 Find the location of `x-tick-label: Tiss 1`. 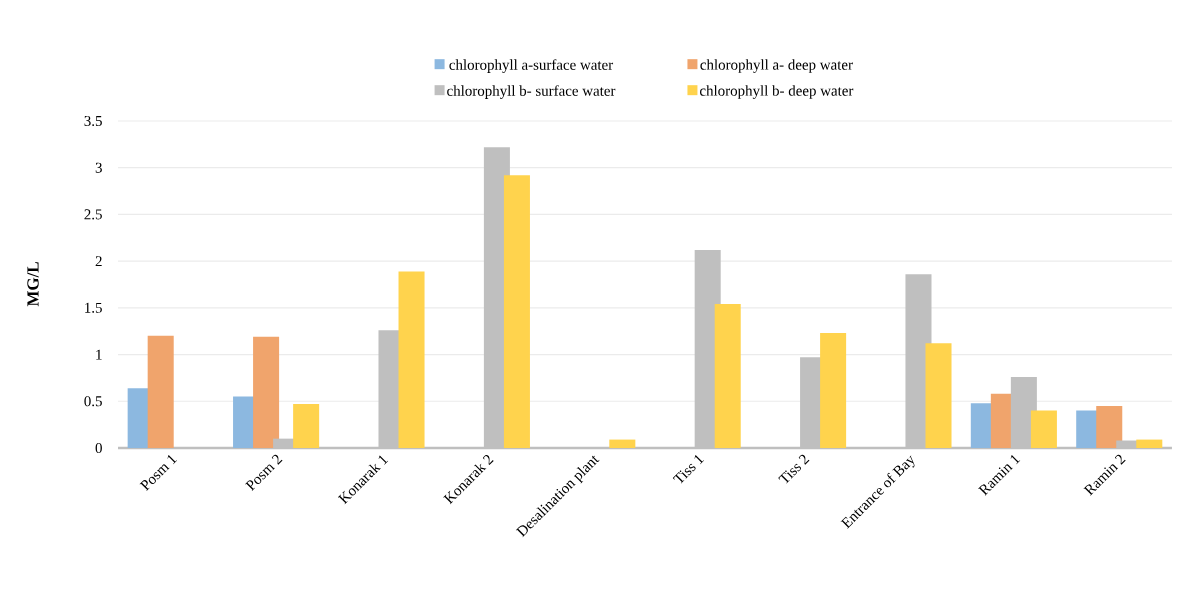

x-tick-label: Tiss 1 is located at coordinates (688, 469).